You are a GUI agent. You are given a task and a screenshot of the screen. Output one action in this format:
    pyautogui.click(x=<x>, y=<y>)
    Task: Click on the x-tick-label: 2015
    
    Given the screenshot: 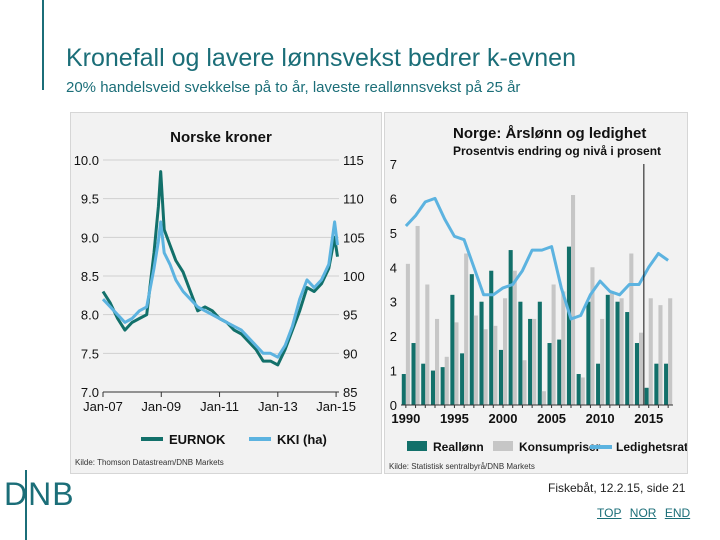 What is the action you would take?
    pyautogui.click(x=648, y=418)
    